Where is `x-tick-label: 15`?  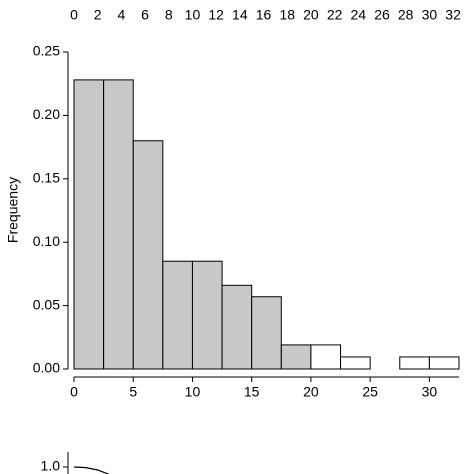
x-tick-label: 15 is located at coordinates (252, 392).